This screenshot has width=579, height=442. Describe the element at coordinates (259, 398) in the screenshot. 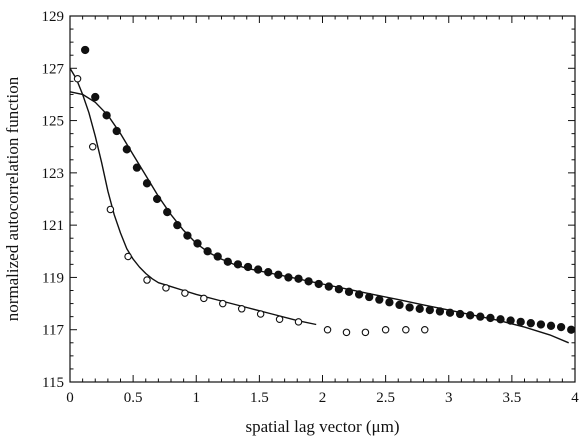

I see `x-tick-label: 1.5` at that location.